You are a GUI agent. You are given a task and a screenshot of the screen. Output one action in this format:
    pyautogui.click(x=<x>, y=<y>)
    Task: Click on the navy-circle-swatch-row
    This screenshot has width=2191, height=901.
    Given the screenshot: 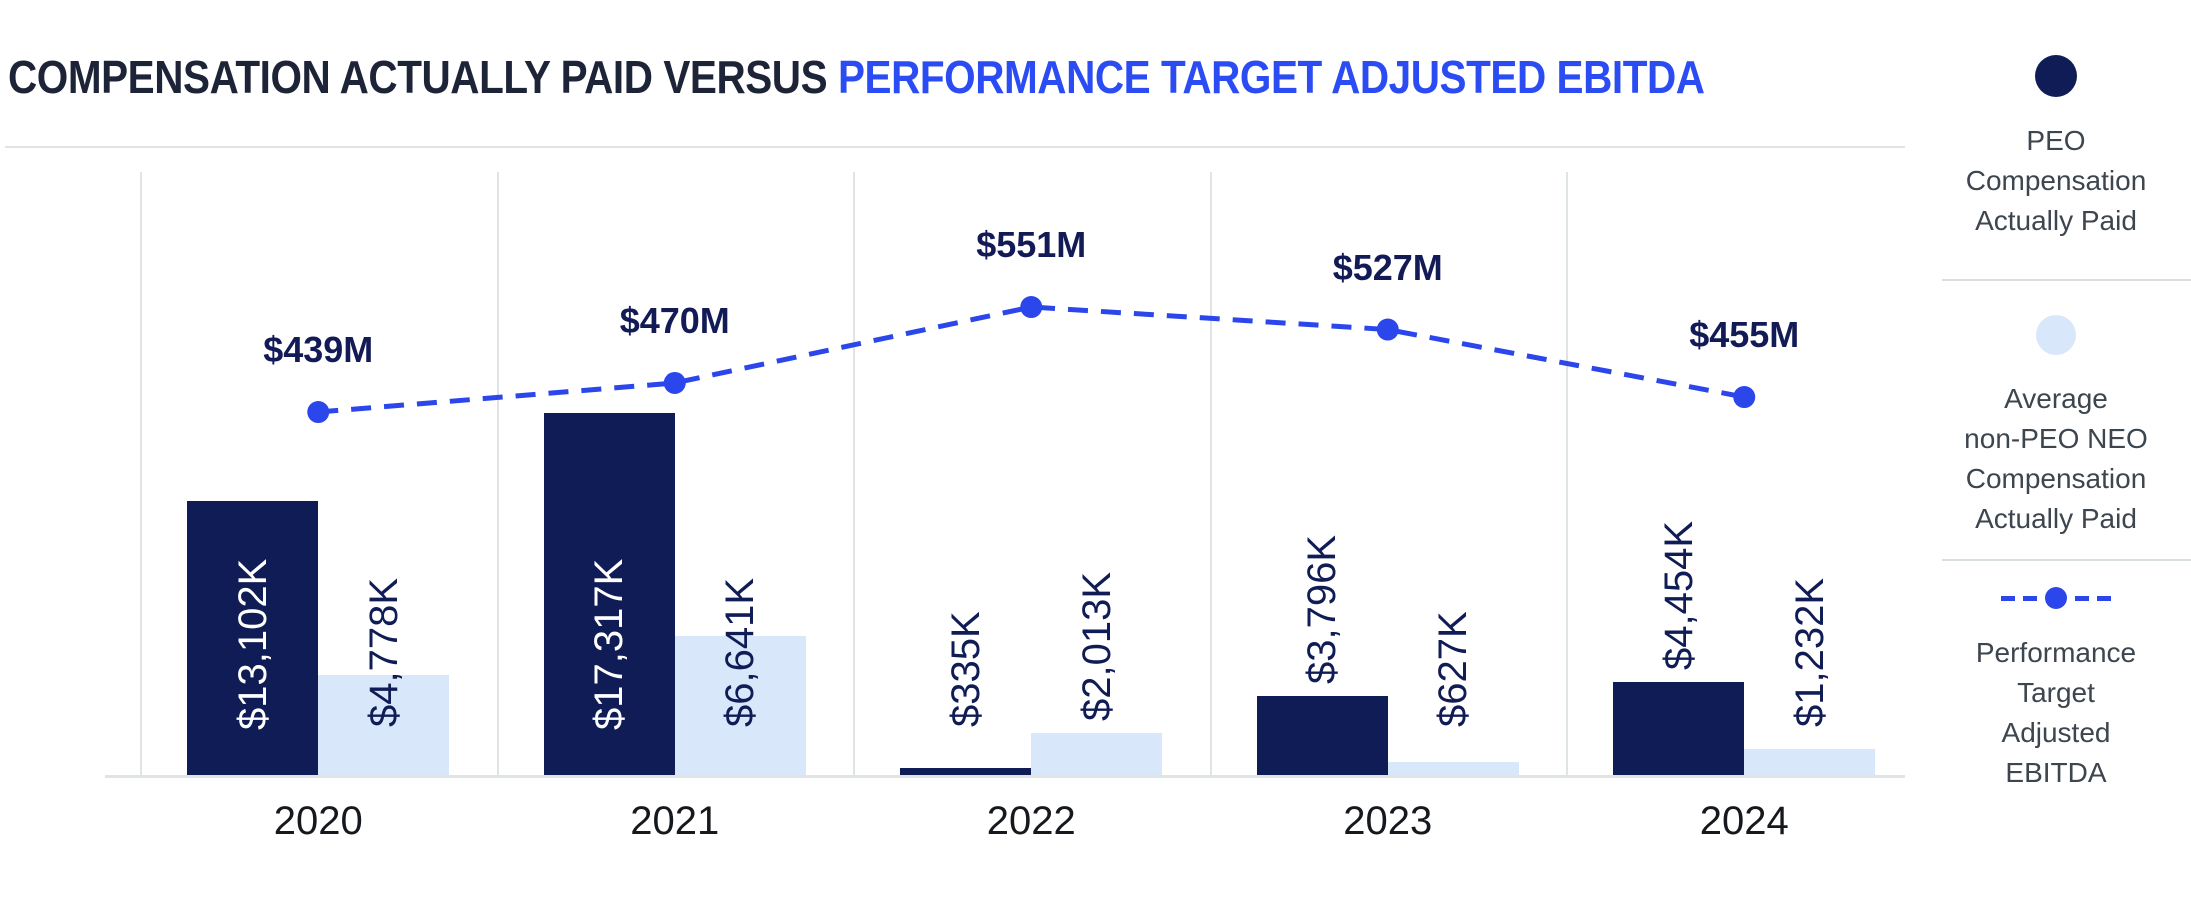 What is the action you would take?
    pyautogui.click(x=2056, y=76)
    